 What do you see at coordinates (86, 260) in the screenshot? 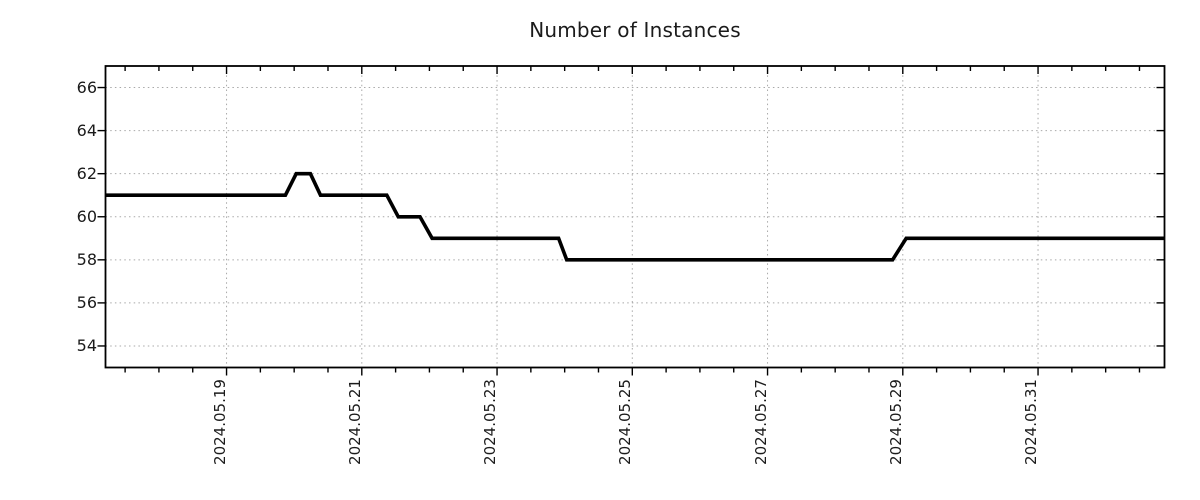
I see `y-tick-label: 58` at bounding box center [86, 260].